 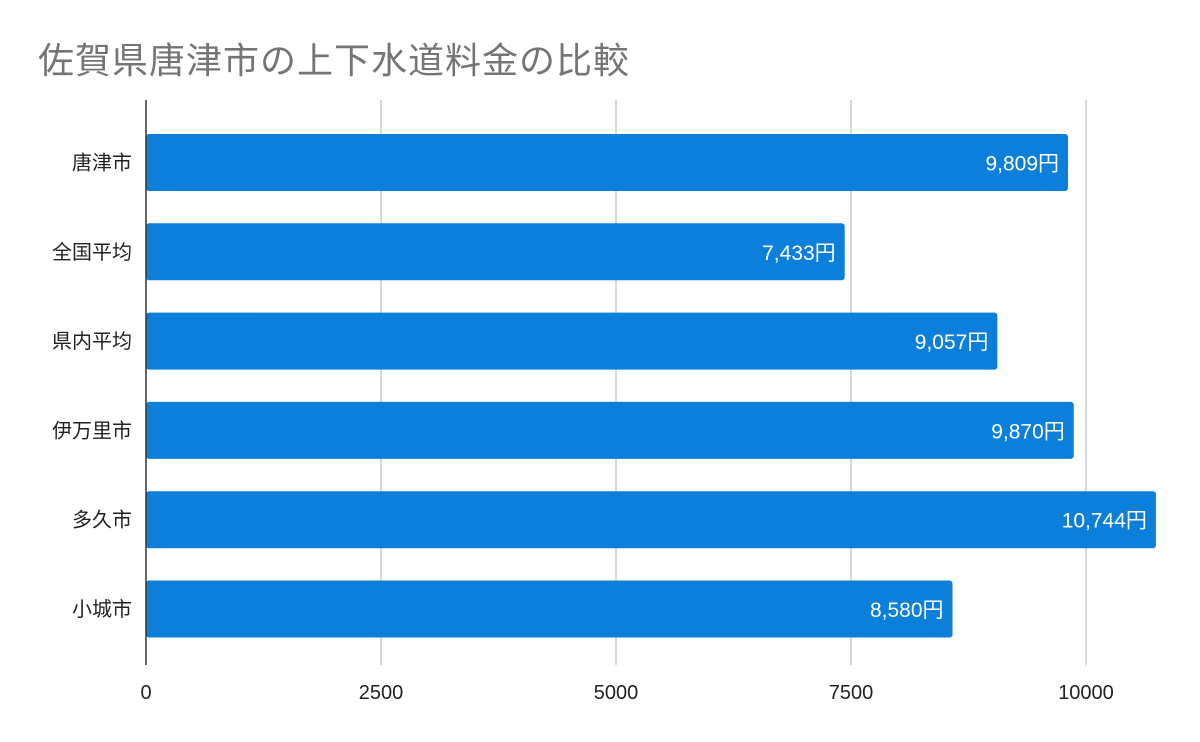 I want to click on category-label: 県内平均, so click(x=92, y=341).